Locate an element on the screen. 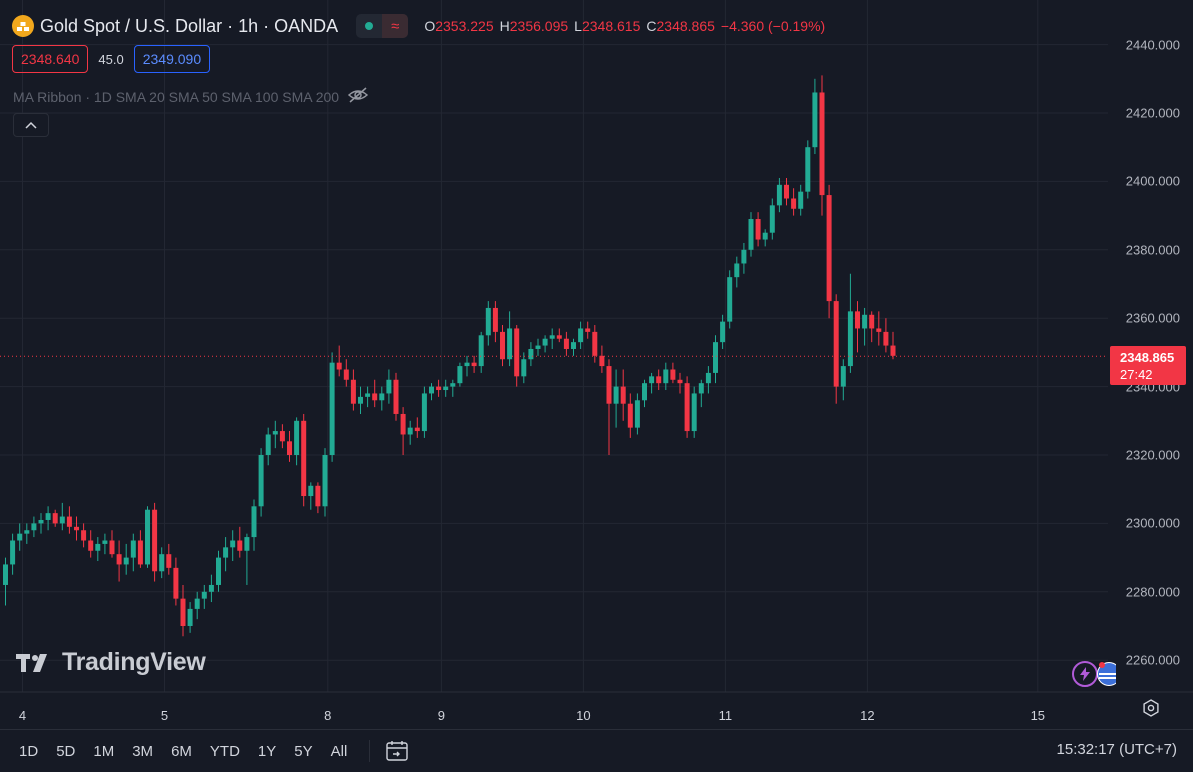  axis-settings-button is located at coordinates (1151, 710).